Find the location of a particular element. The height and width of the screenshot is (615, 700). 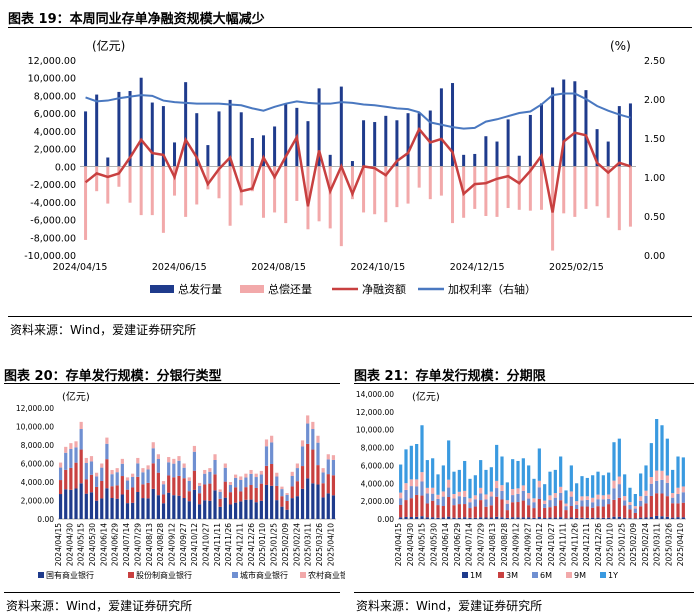

fig21-xtick: 2025/01/25 is located at coordinates (621, 544).